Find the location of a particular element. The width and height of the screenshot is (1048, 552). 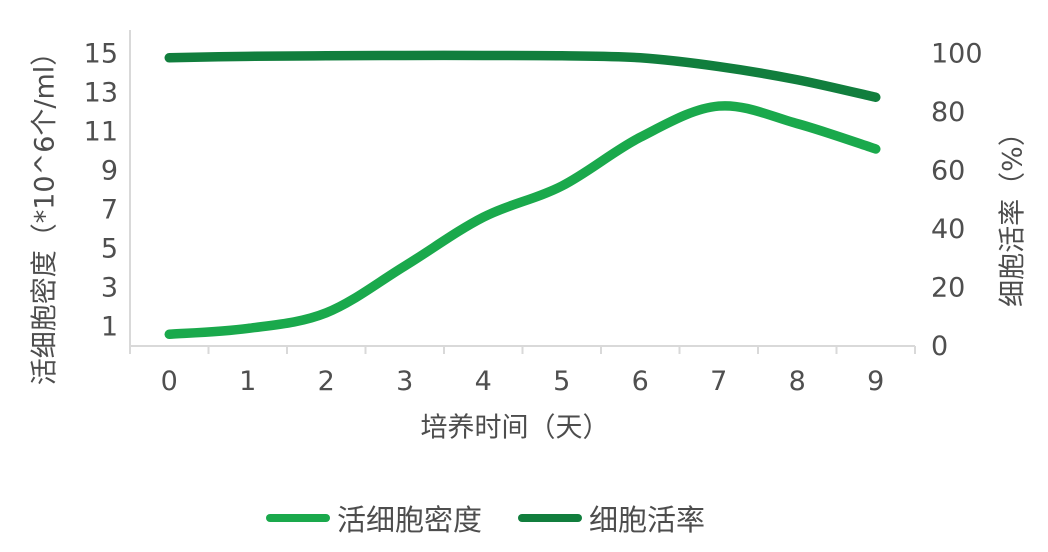

y-left-tick-label: 1 is located at coordinates (109, 326).